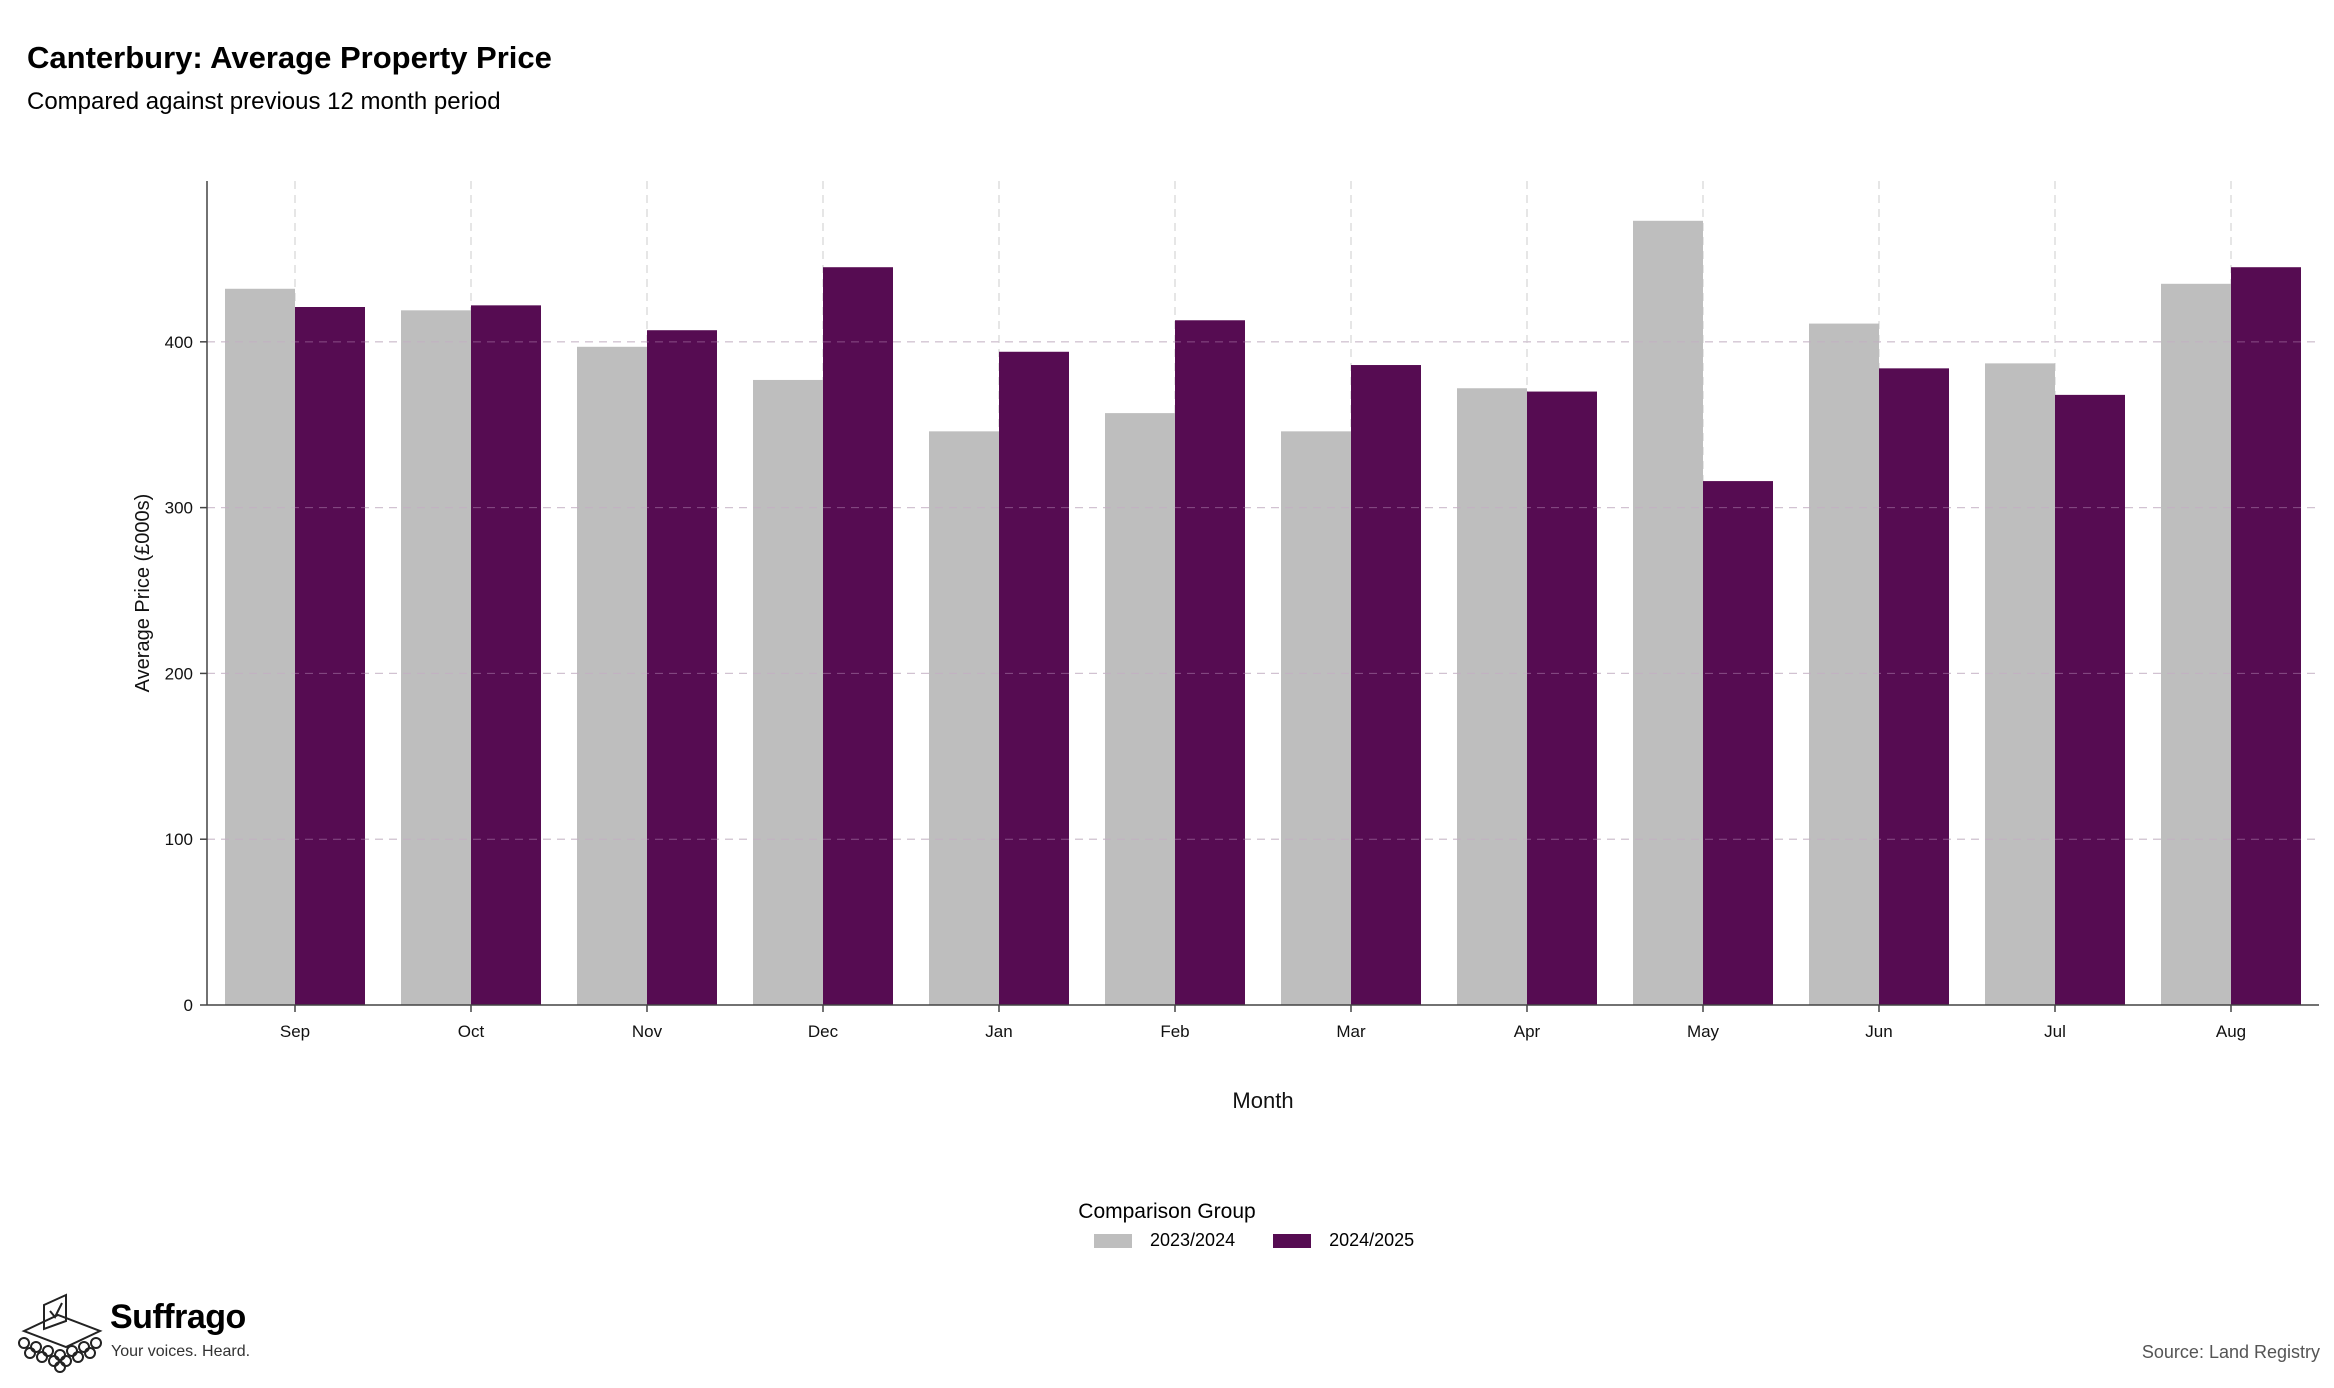 Image resolution: width=2334 pixels, height=1388 pixels. I want to click on bar-2024-2025-jul, so click(2090, 699).